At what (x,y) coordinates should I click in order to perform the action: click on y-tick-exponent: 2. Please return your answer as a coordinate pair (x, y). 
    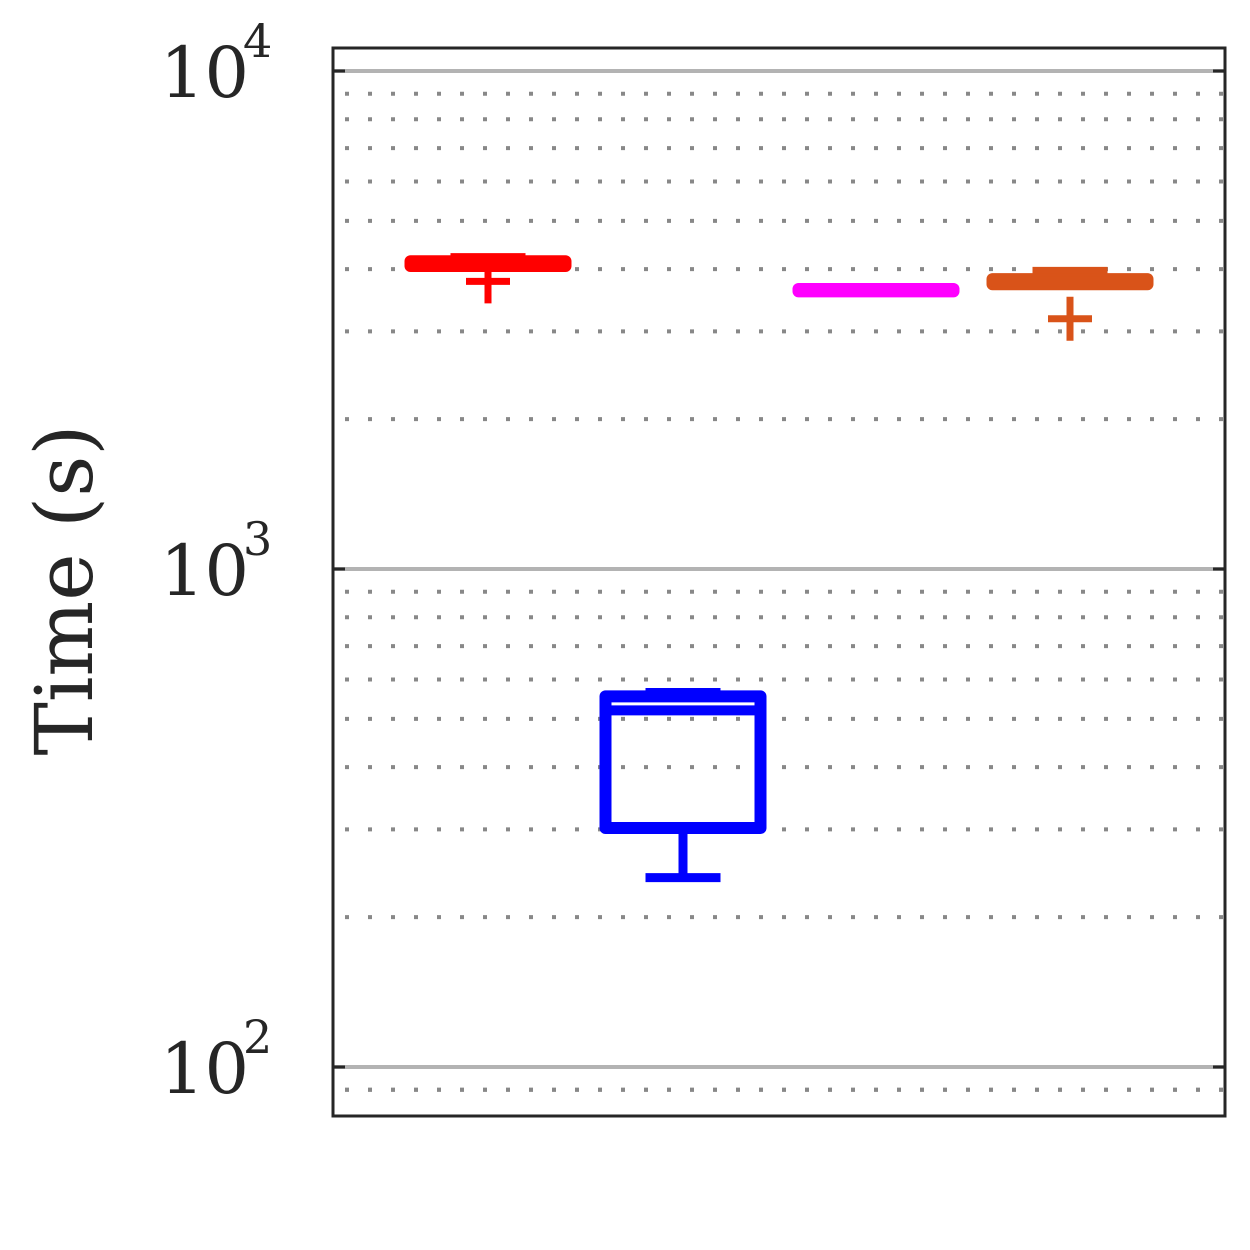
    Looking at the image, I should click on (257, 1037).